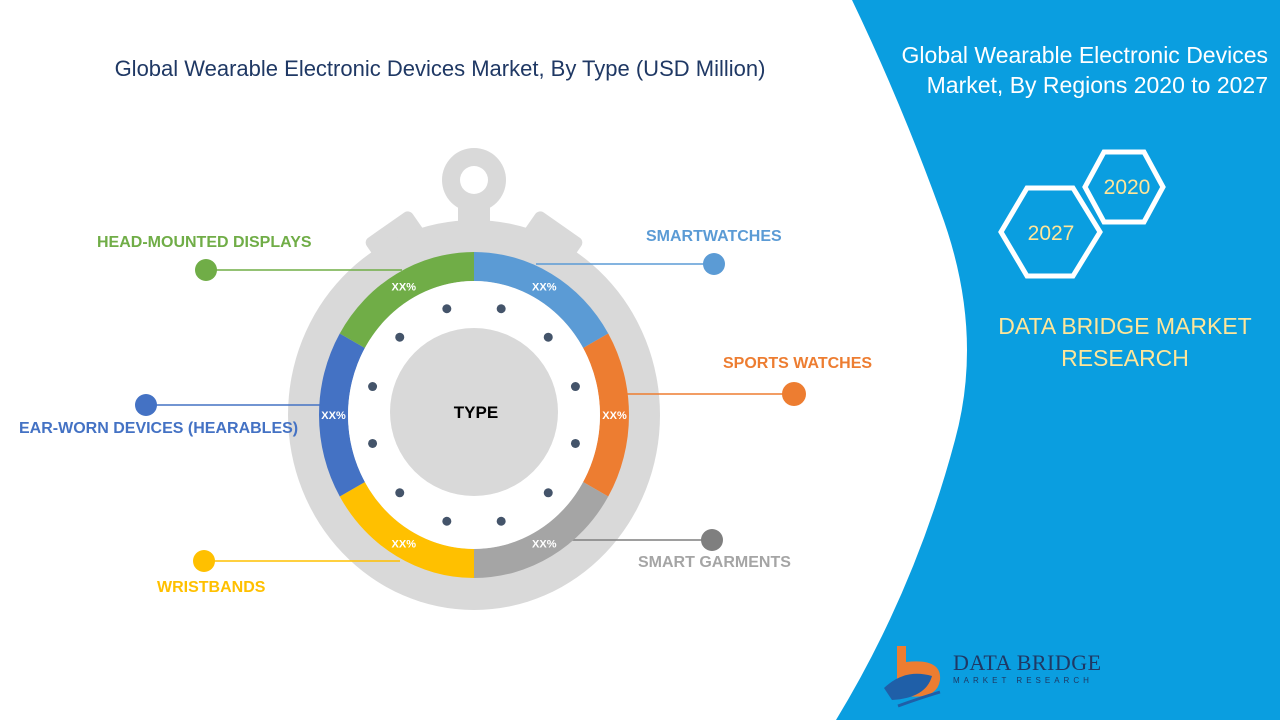 This screenshot has height=720, width=1280. I want to click on crown-hole, so click(474, 180).